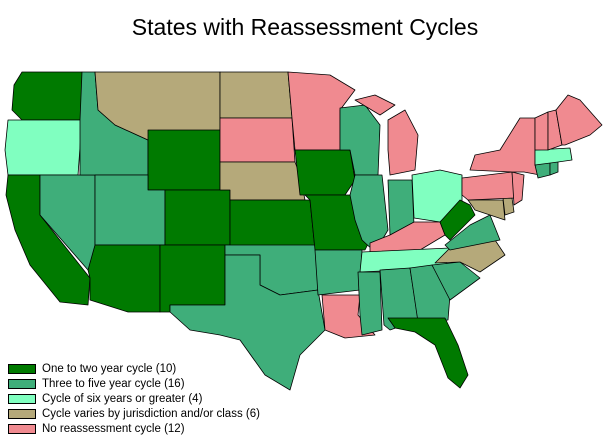 This screenshot has height=443, width=610. What do you see at coordinates (122, 398) in the screenshot?
I see `legend-label: Cycle of six years or greater (4)` at bounding box center [122, 398].